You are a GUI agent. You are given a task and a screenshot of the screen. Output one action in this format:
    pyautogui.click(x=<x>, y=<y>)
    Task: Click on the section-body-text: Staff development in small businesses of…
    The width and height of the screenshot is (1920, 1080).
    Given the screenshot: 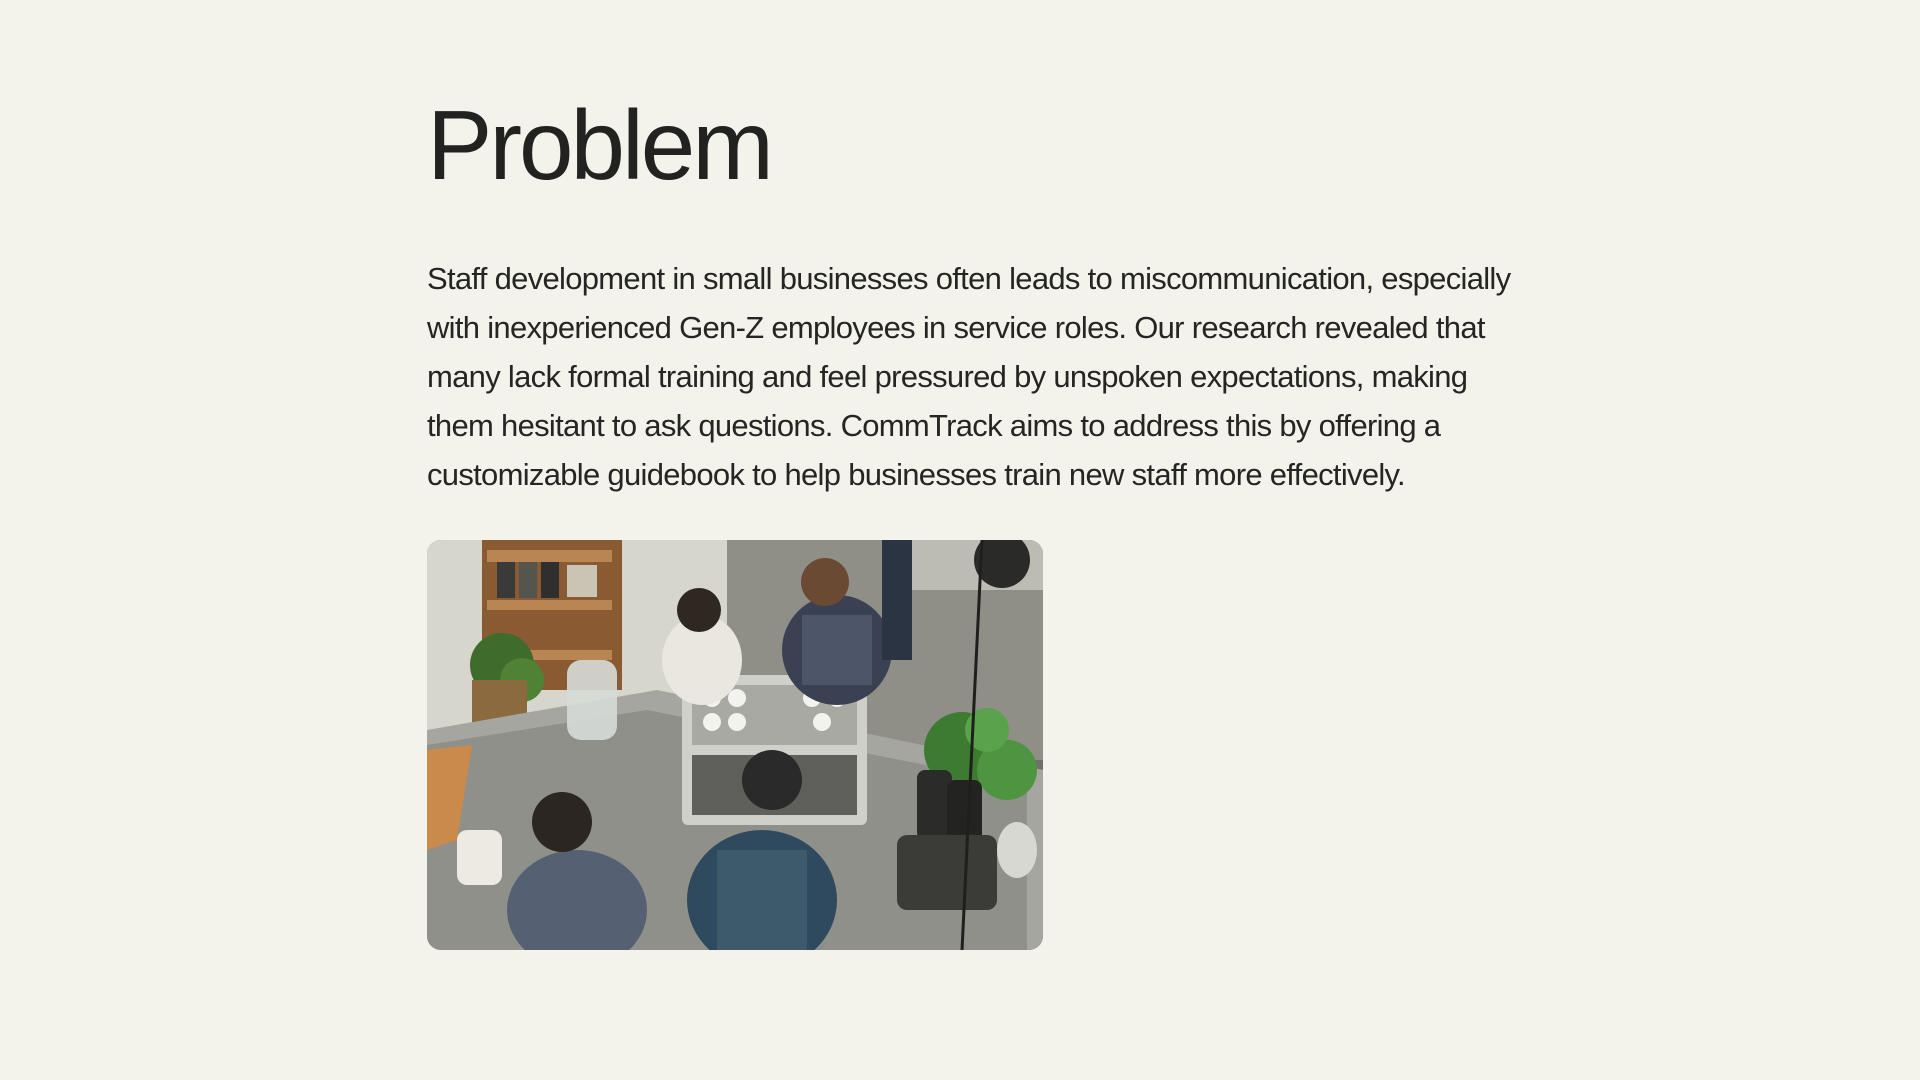 What is the action you would take?
    pyautogui.click(x=969, y=376)
    